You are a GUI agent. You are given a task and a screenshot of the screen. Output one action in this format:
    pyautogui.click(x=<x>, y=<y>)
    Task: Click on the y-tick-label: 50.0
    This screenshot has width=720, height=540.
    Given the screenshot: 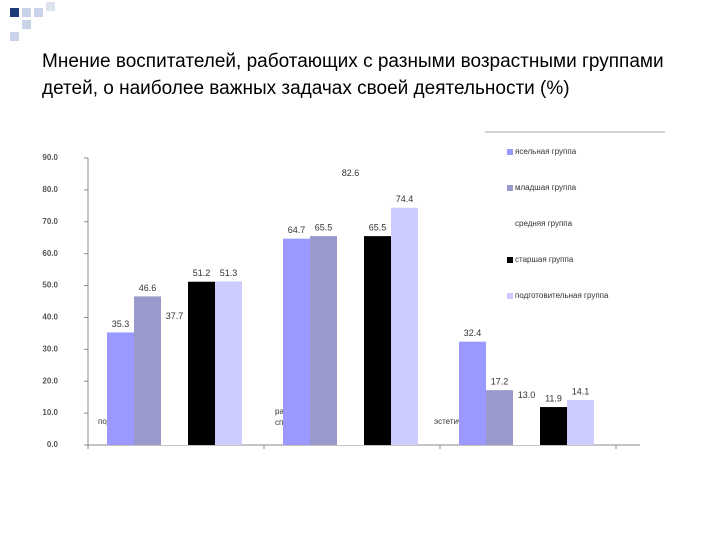 What is the action you would take?
    pyautogui.click(x=50, y=285)
    